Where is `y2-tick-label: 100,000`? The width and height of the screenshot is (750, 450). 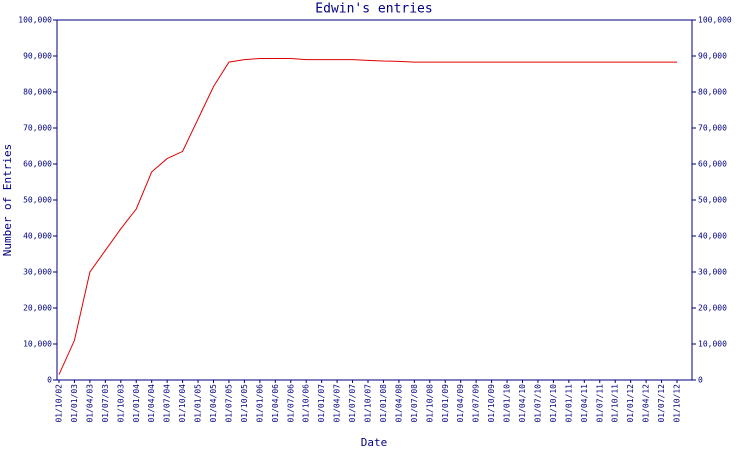 y2-tick-label: 100,000 is located at coordinates (715, 20).